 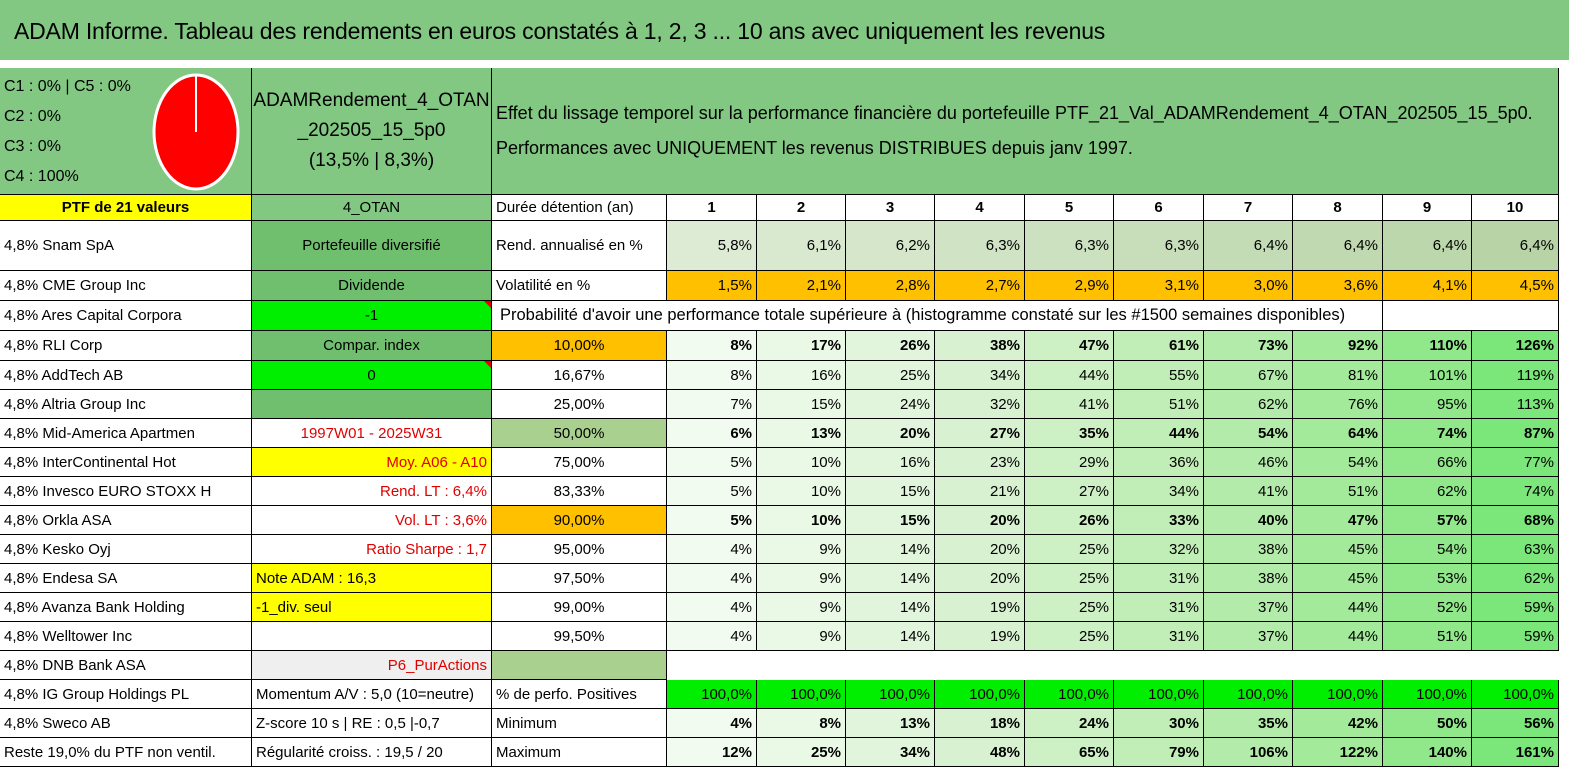 What do you see at coordinates (1248, 549) in the screenshot?
I see `probability-value: 38%` at bounding box center [1248, 549].